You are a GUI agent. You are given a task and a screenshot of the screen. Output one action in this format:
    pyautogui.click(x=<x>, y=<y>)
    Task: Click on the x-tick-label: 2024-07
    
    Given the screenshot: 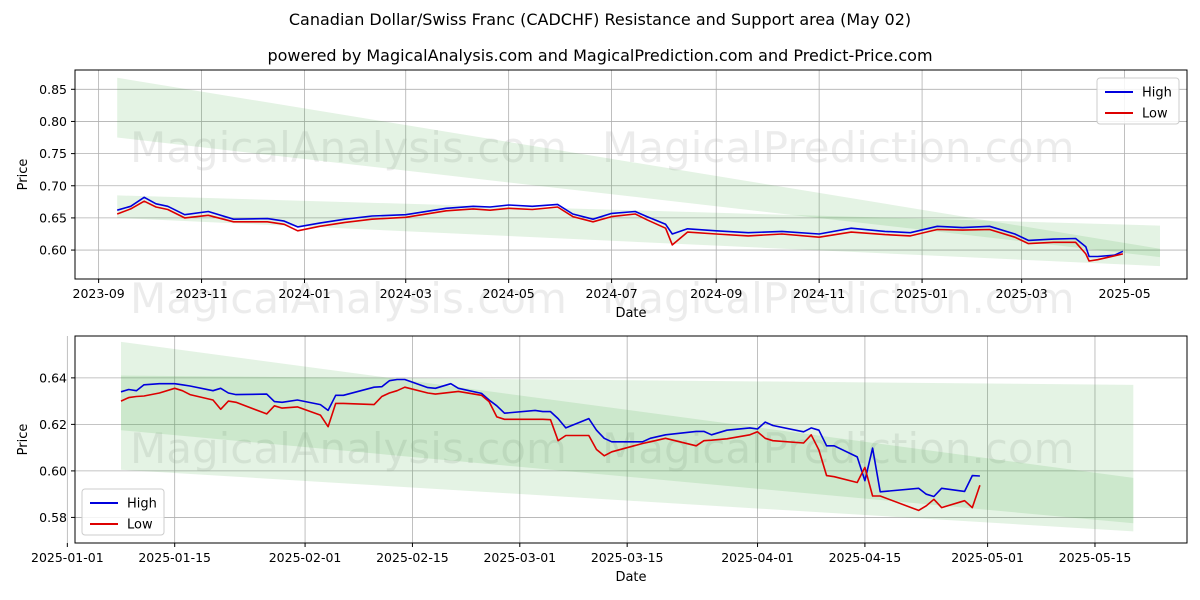 What is the action you would take?
    pyautogui.click(x=611, y=293)
    